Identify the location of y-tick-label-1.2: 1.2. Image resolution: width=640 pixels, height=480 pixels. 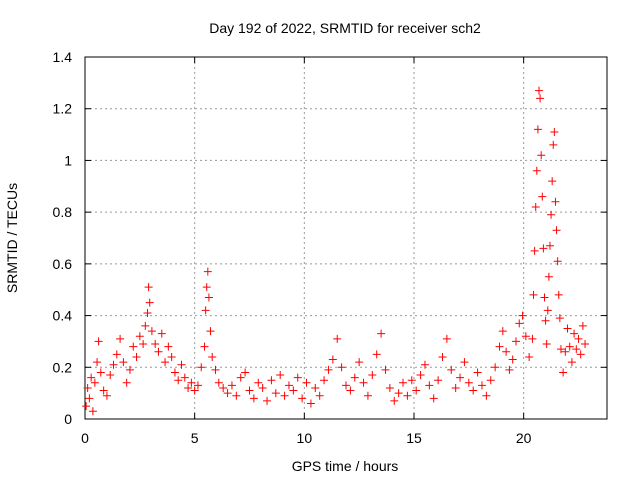
(63, 109).